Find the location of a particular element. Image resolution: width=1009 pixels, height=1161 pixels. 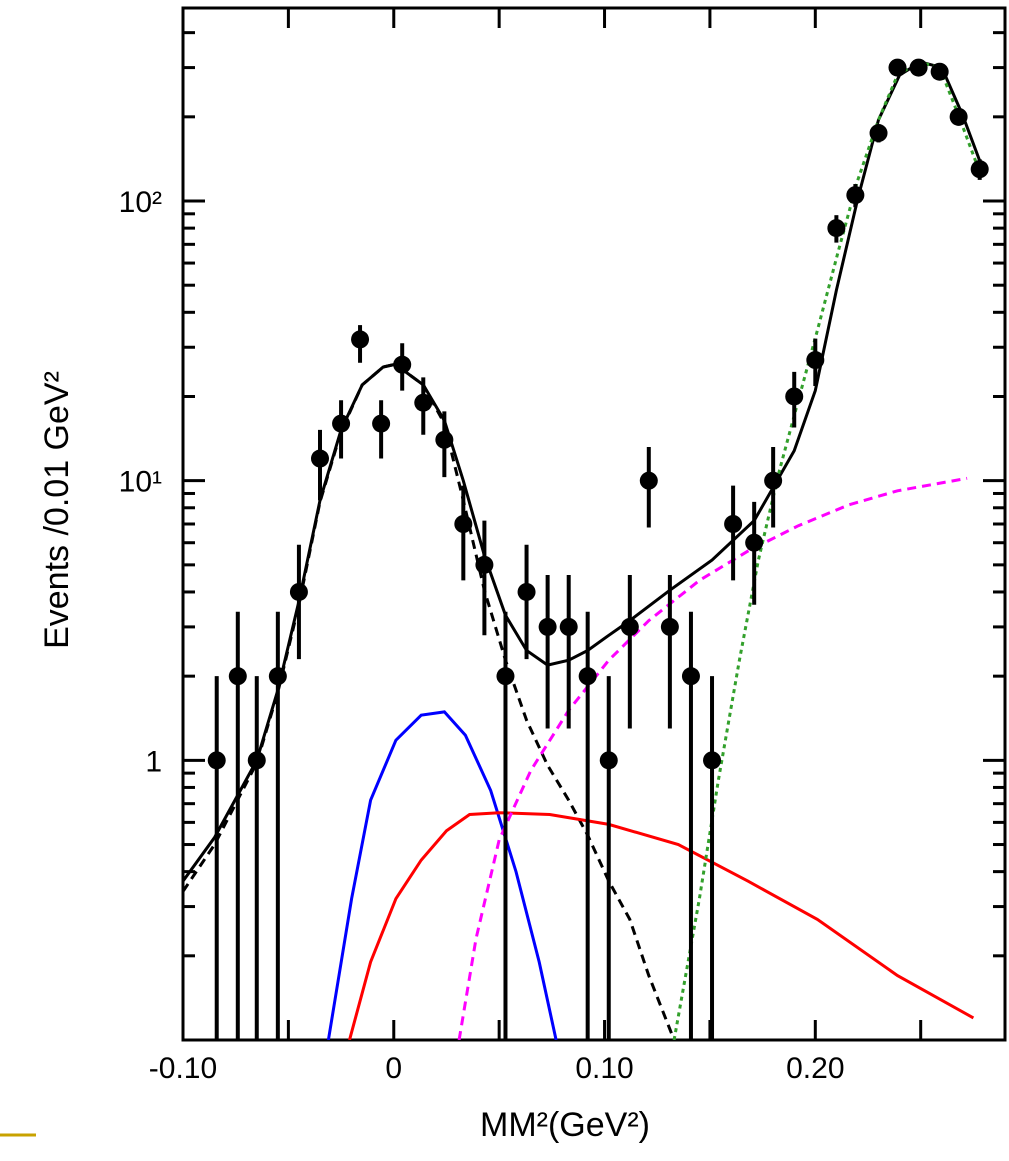

y-axis-label: Events /0.01 GeV² is located at coordinates (57, 510).